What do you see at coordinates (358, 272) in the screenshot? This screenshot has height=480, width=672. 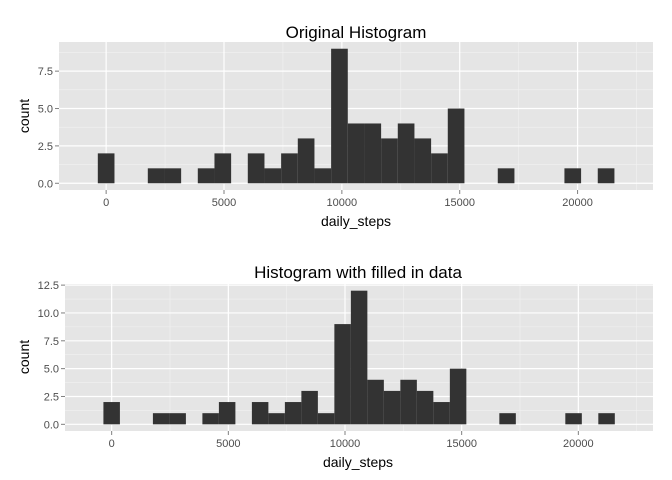 I see `chart-title: Histogram with filled in data` at bounding box center [358, 272].